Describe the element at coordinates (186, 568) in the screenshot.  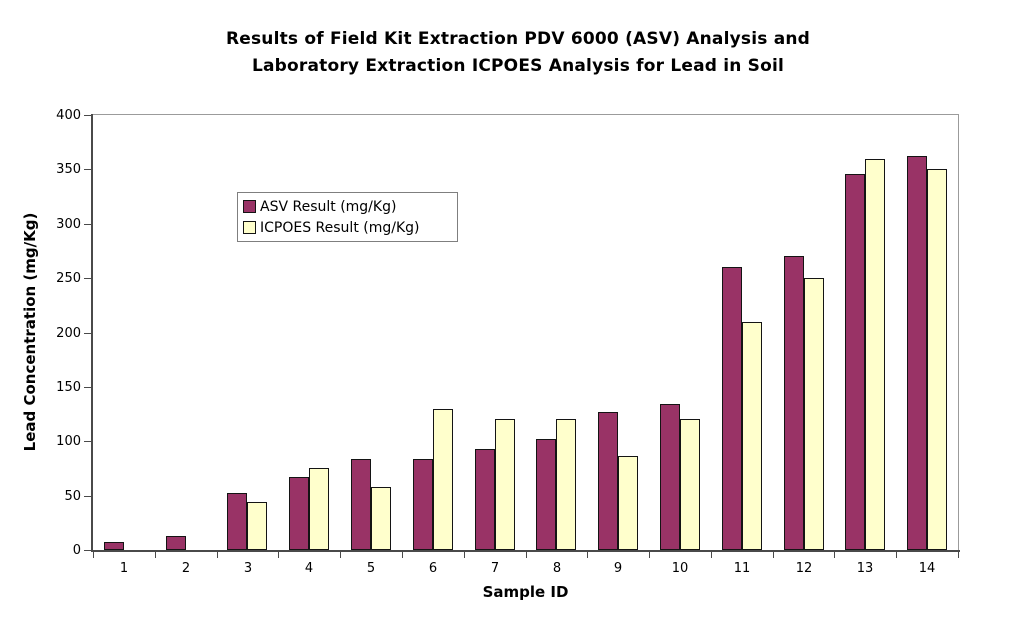
I see `x-tick-label: 2` at that location.